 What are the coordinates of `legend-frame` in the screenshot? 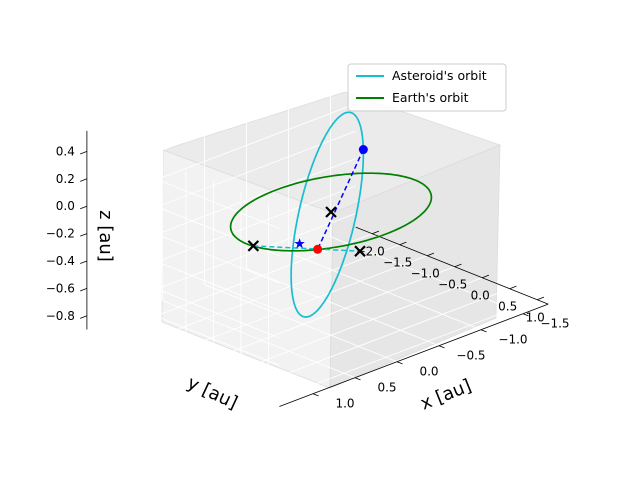 It's located at (427, 87).